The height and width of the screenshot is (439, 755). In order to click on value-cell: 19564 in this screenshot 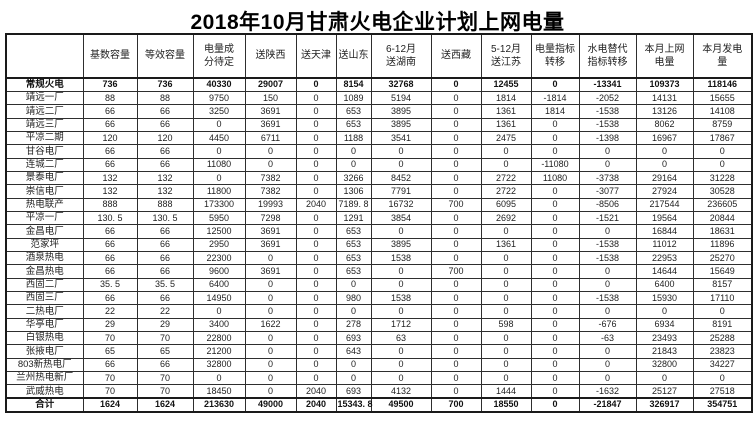, I will do `click(664, 218)`.